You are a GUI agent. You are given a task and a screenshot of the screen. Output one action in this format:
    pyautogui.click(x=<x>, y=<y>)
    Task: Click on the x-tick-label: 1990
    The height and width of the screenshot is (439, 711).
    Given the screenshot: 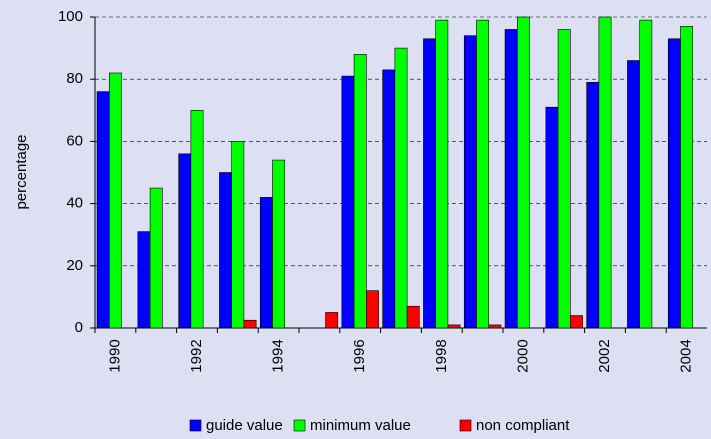 What is the action you would take?
    pyautogui.click(x=114, y=355)
    